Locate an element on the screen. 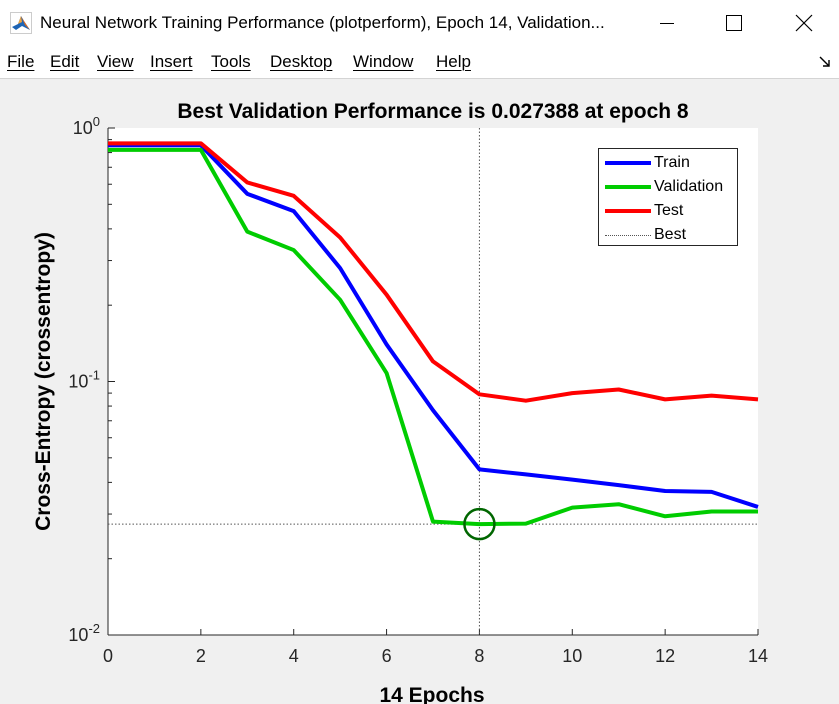  x-tick-label: 6 is located at coordinates (387, 656).